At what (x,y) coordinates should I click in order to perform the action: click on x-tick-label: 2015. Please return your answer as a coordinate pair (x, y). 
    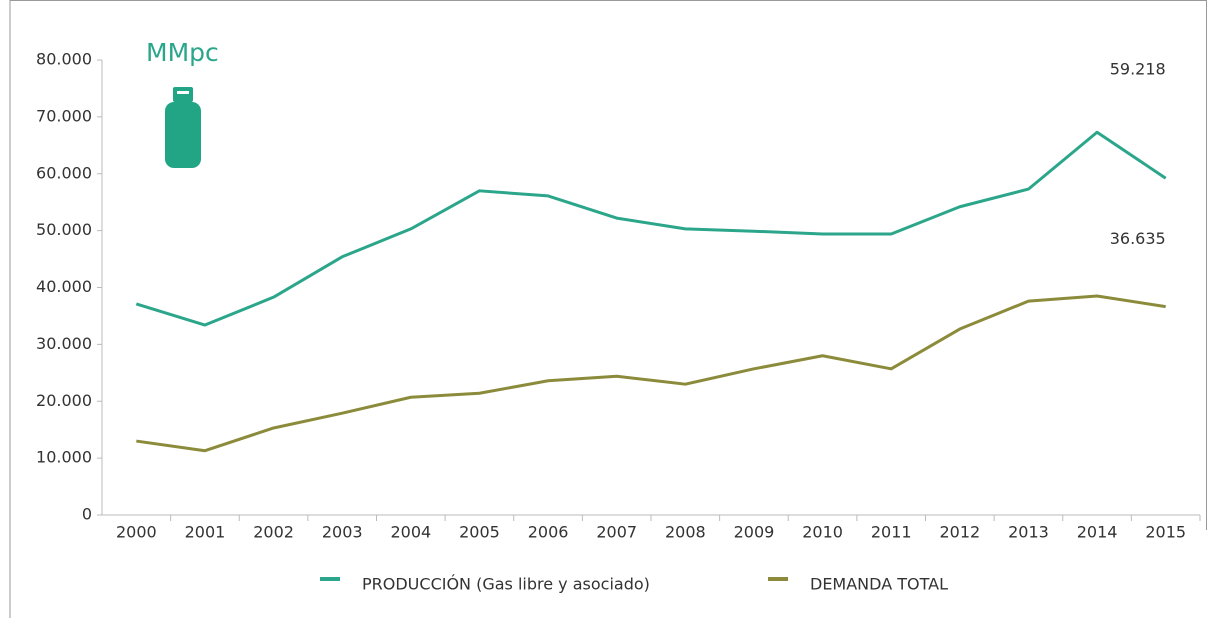
    Looking at the image, I should click on (1165, 532).